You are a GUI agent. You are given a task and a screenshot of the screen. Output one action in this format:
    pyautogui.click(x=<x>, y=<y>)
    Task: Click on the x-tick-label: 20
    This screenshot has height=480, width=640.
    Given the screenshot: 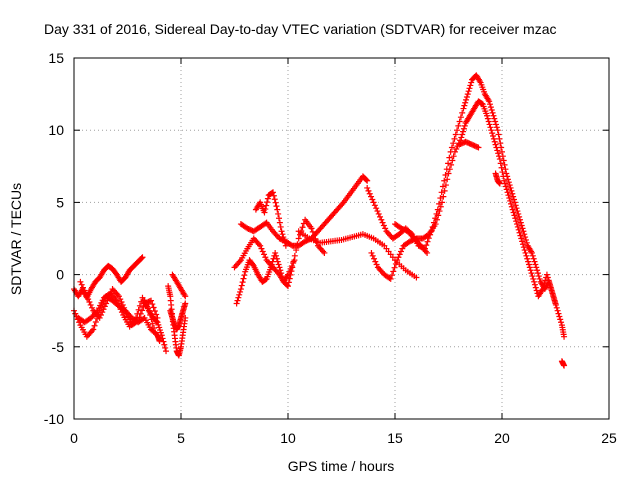 What is the action you would take?
    pyautogui.click(x=502, y=438)
    